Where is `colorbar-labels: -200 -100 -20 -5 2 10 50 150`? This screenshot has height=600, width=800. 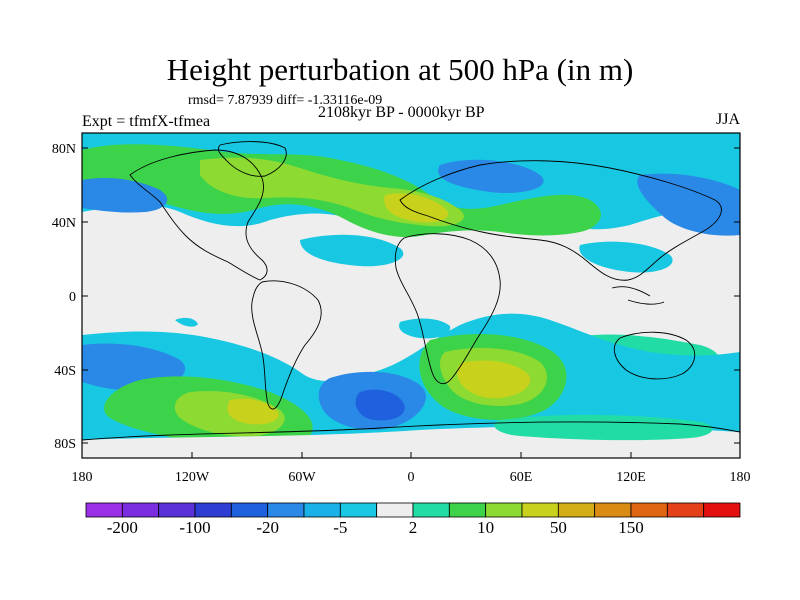 colorbar-labels: -200 -100 -20 -5 2 10 50 150 is located at coordinates (375, 527).